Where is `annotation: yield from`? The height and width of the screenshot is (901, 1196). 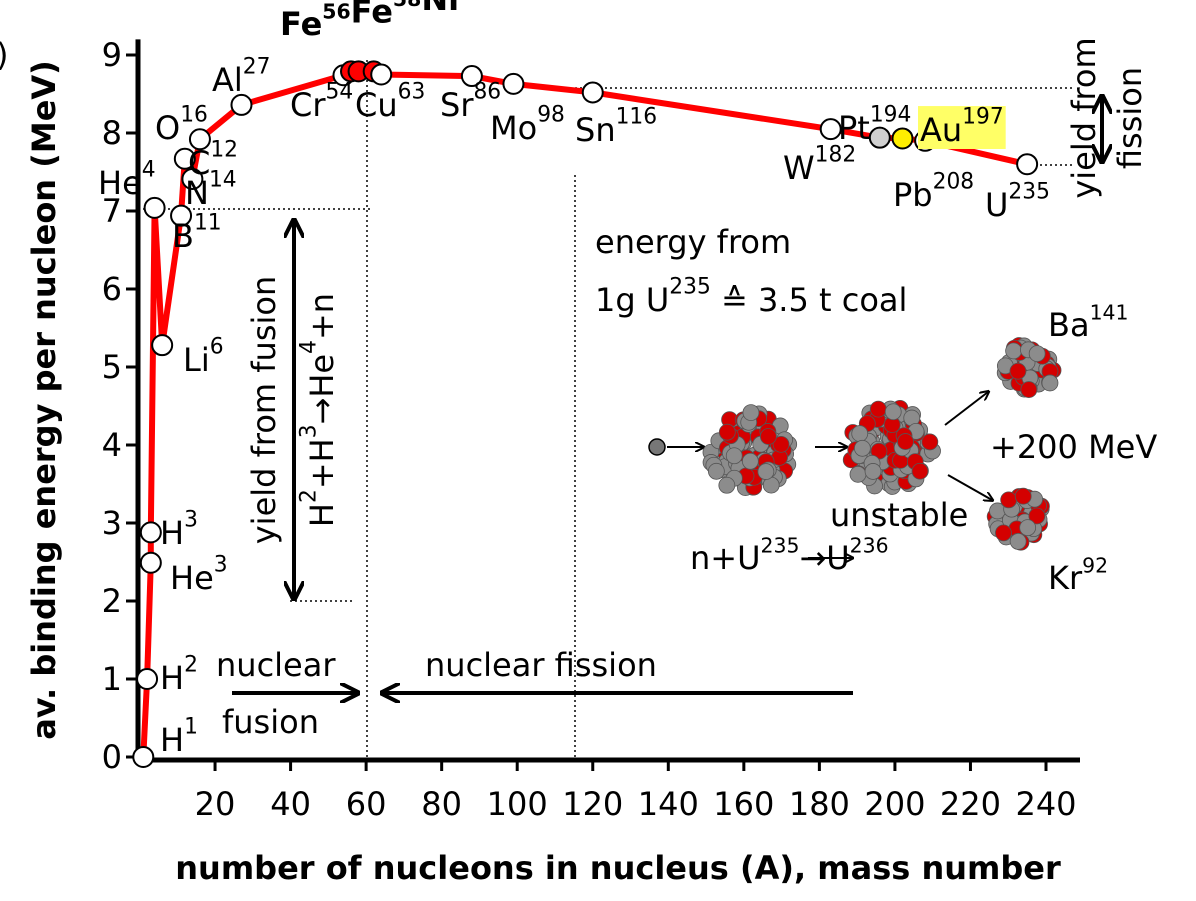 annotation: yield from is located at coordinates (1084, 117).